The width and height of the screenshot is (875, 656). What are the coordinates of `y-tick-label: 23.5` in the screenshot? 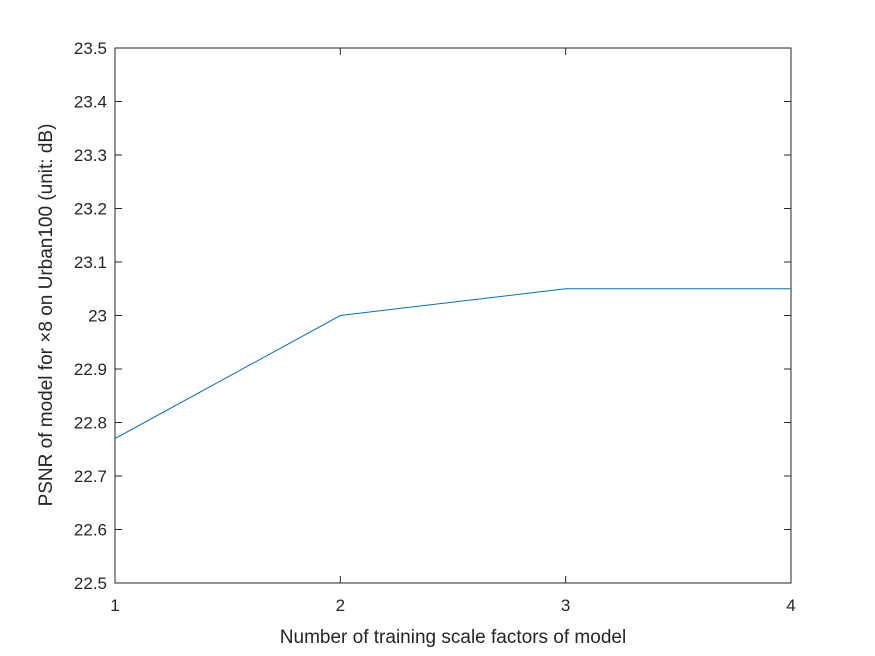 It's located at (90, 48).